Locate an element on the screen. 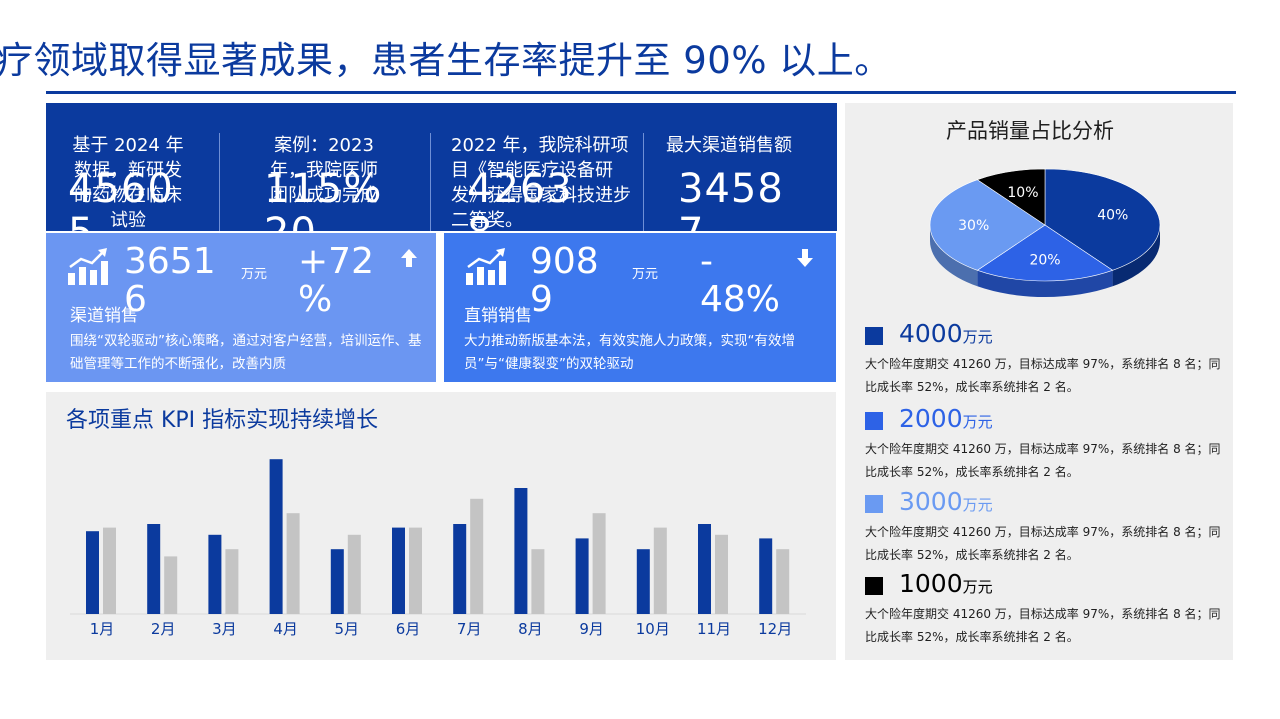 The width and height of the screenshot is (1280, 719). legend-value: 4000万元 is located at coordinates (946, 333).